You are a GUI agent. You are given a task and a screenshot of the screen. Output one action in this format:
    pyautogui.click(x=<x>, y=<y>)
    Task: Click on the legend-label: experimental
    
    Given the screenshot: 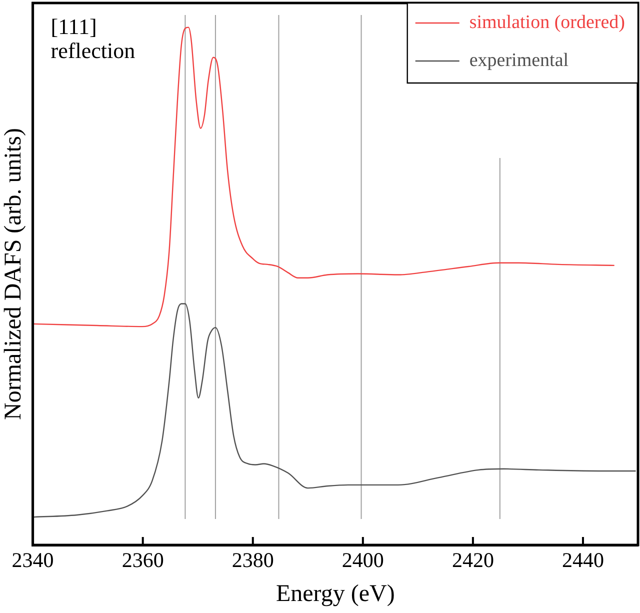 What is the action you would take?
    pyautogui.click(x=519, y=60)
    